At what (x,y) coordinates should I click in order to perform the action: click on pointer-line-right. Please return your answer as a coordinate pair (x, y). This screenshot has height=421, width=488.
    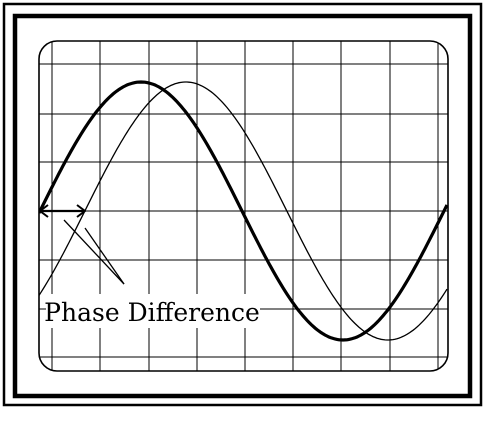
    Looking at the image, I should click on (104, 256).